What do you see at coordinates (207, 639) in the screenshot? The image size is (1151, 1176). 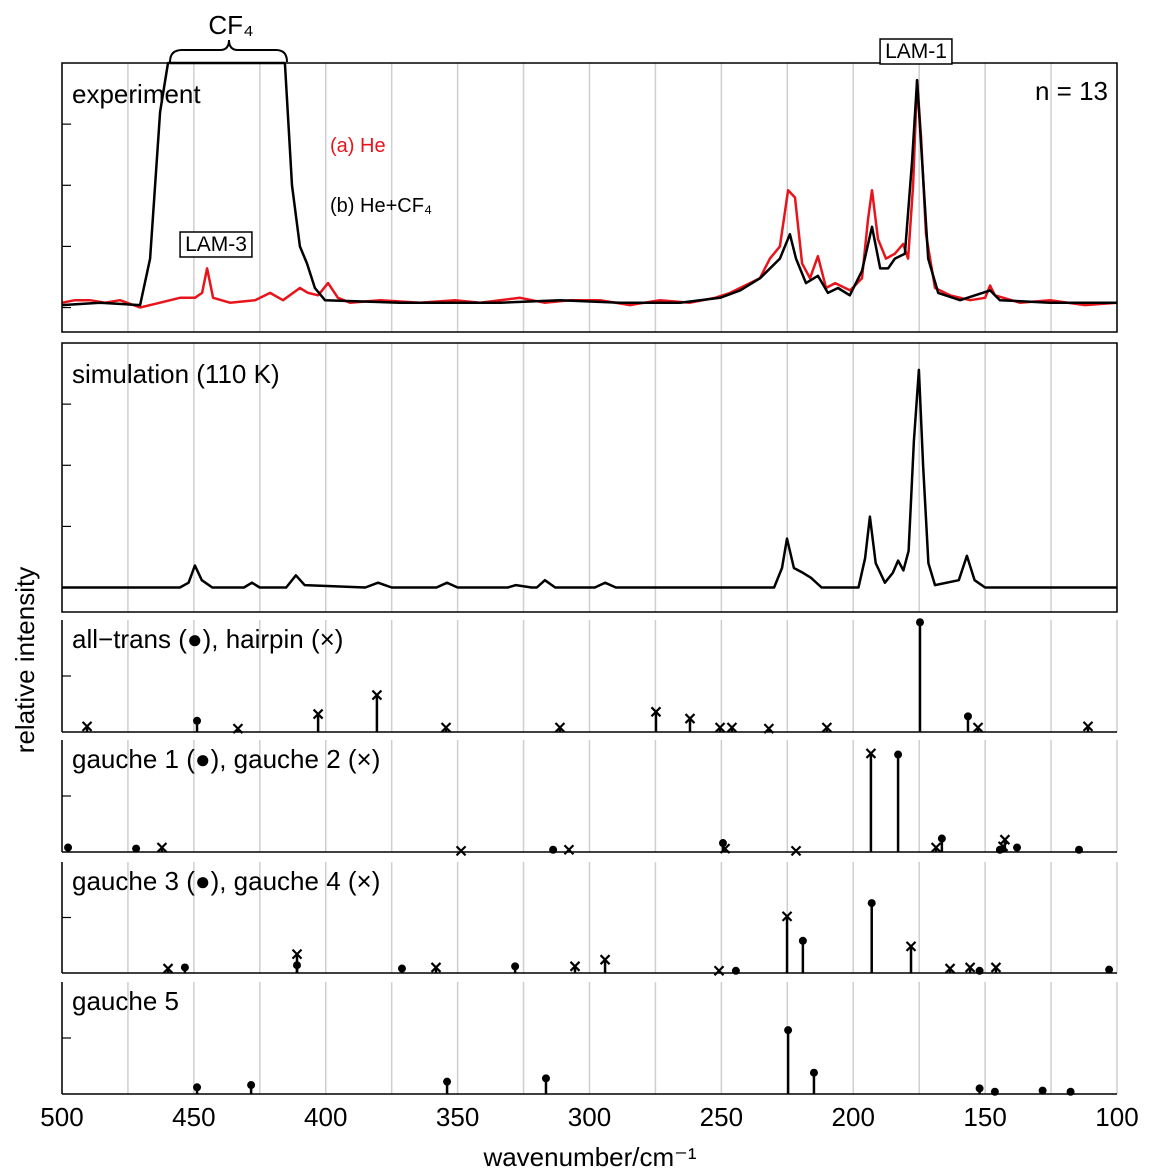 I see `panel-title: all−trans (●), hairpin (×)` at bounding box center [207, 639].